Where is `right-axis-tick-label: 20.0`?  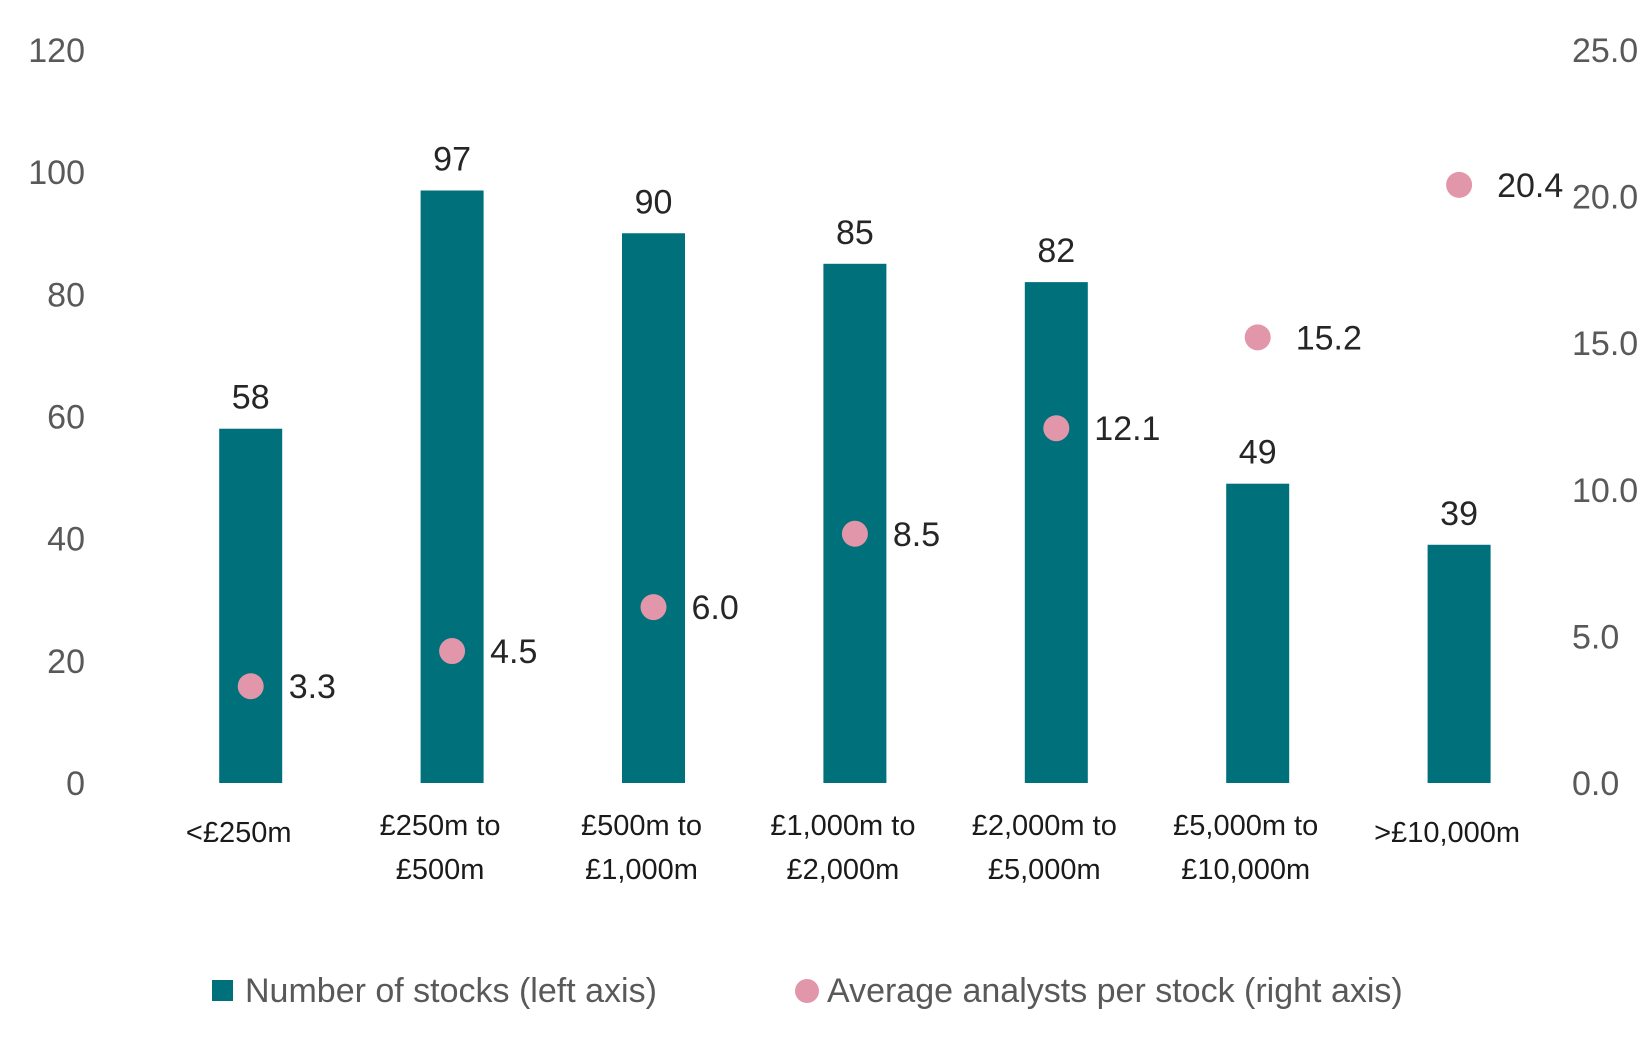 right-axis-tick-label: 20.0 is located at coordinates (1605, 198).